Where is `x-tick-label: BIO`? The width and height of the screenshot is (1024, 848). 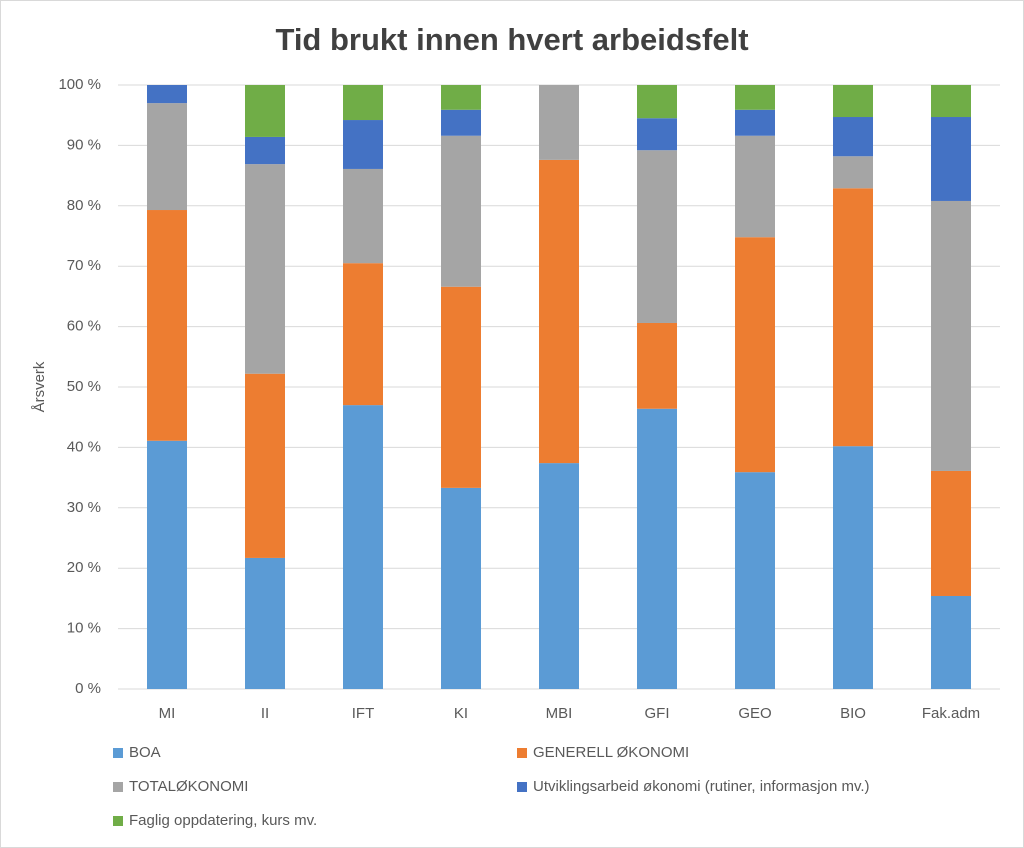 x-tick-label: BIO is located at coordinates (853, 713).